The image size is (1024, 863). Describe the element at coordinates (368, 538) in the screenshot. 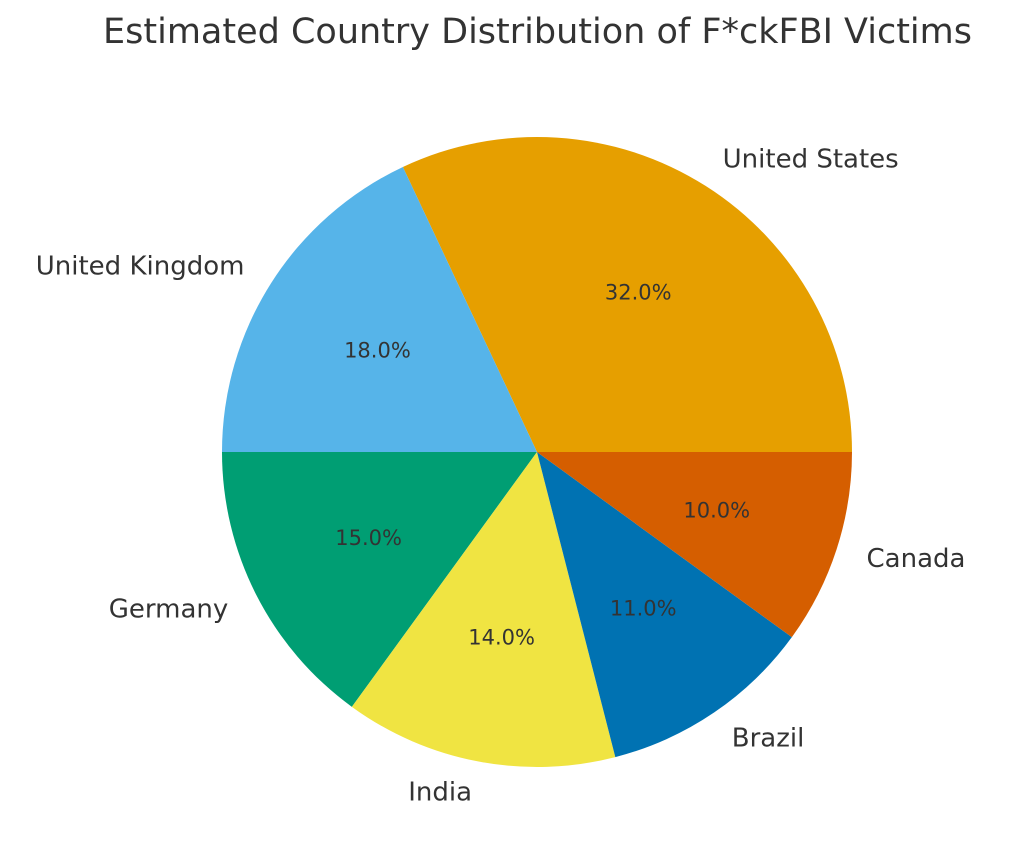

I see `slice-percent-germany: 15.0%` at that location.